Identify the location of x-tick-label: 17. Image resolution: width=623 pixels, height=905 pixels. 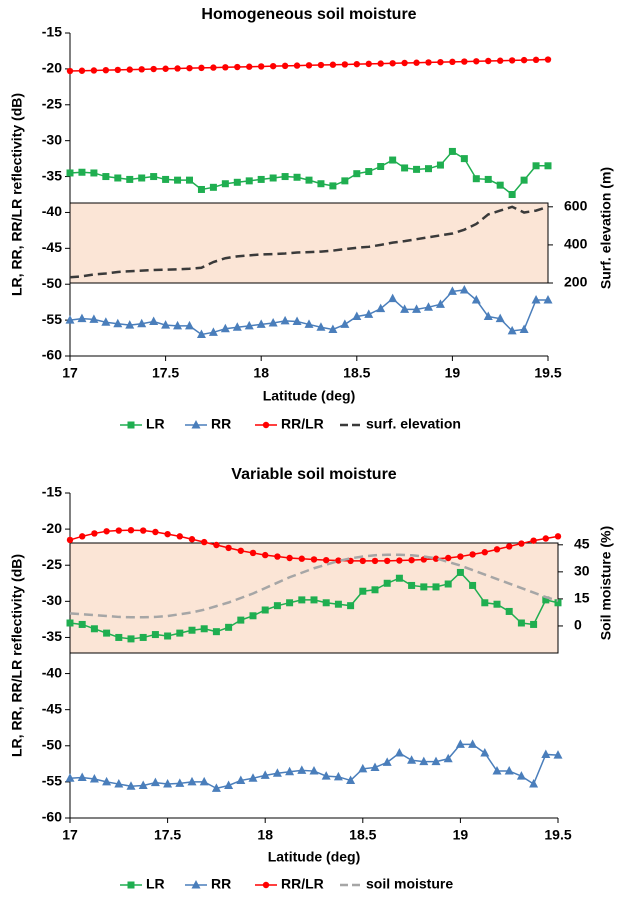
(70, 835).